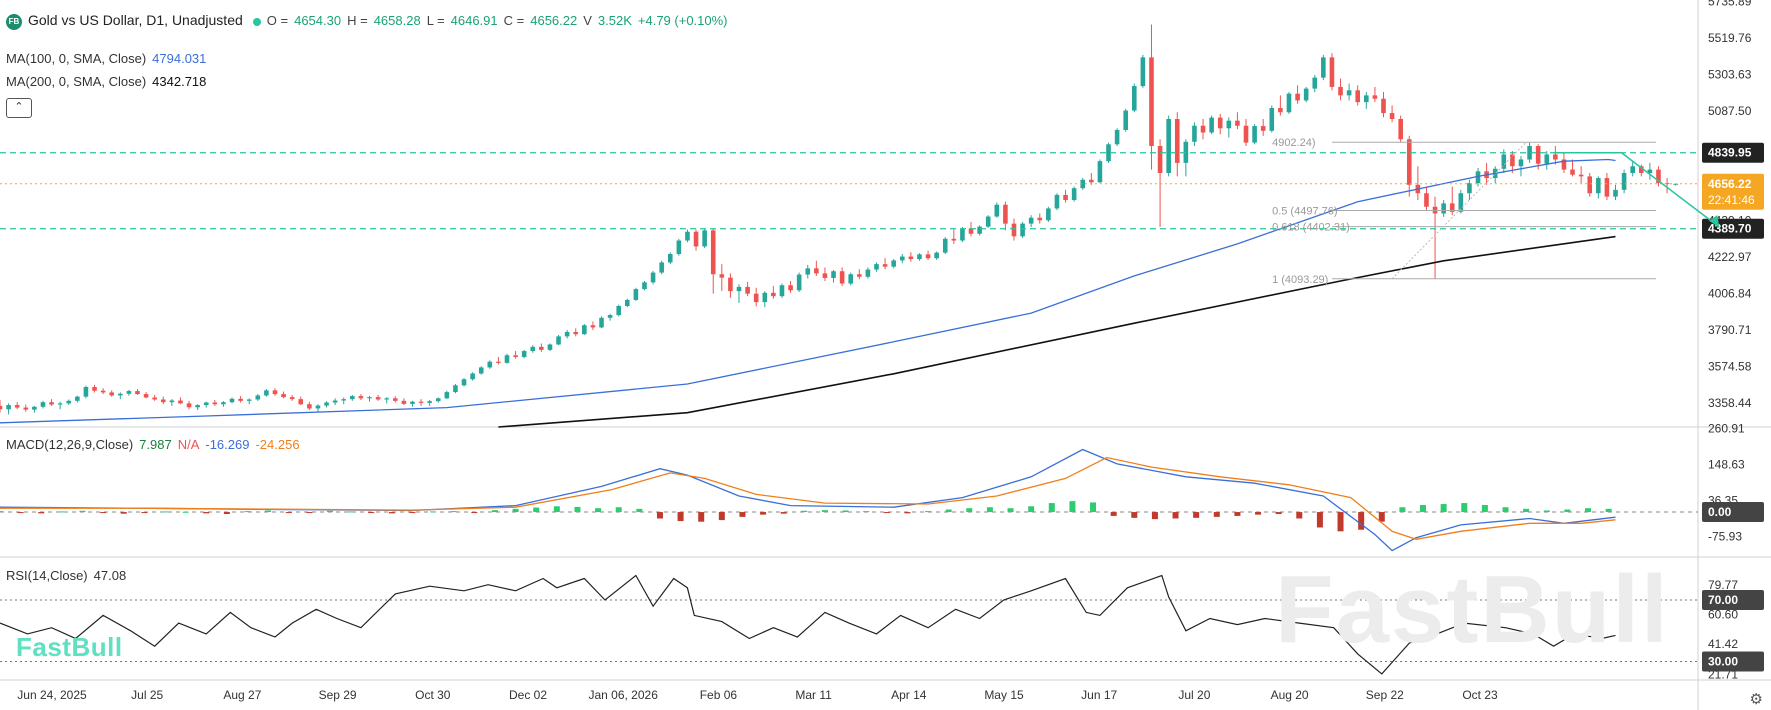  I want to click on macd-na-value: N/A, so click(188, 444).